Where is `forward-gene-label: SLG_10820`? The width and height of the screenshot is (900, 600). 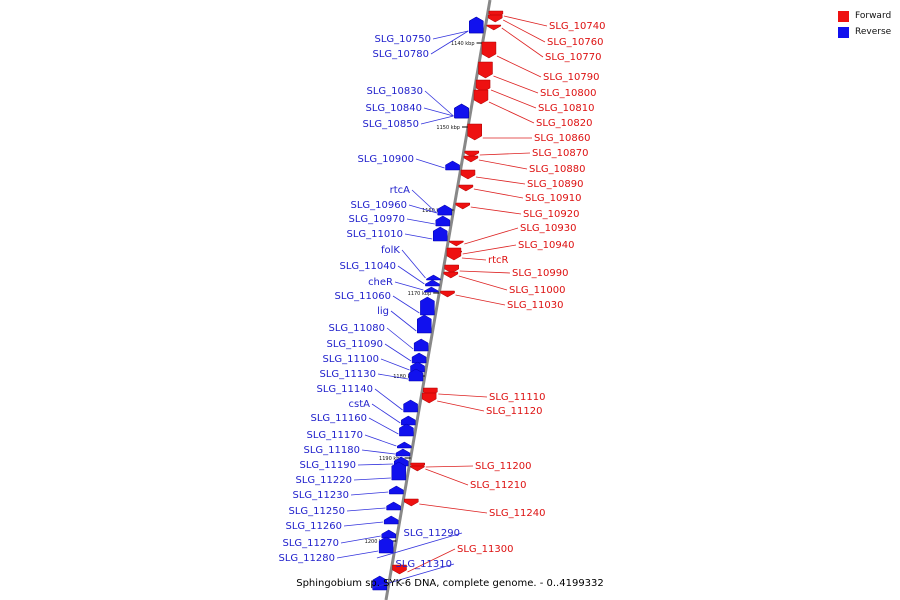
forward-gene-label: SLG_10820 is located at coordinates (564, 123).